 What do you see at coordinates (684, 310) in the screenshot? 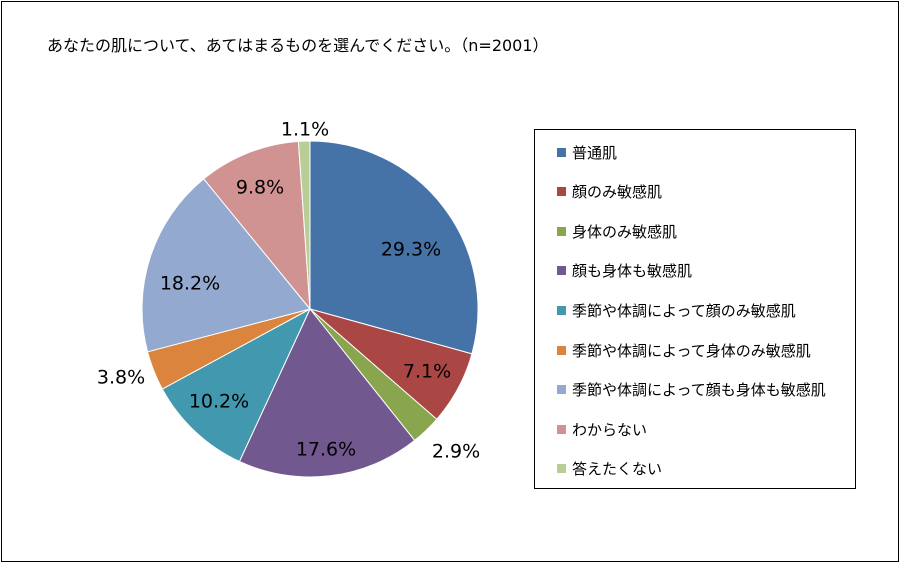
I see `legend-label: 季節や体調によって顔のみ敏感肌` at bounding box center [684, 310].